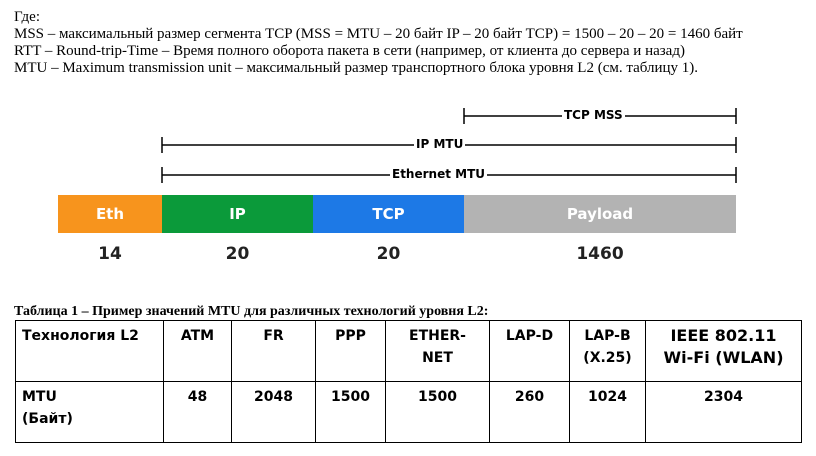  What do you see at coordinates (197, 412) in the screenshot?
I see `value-atm: 48` at bounding box center [197, 412].